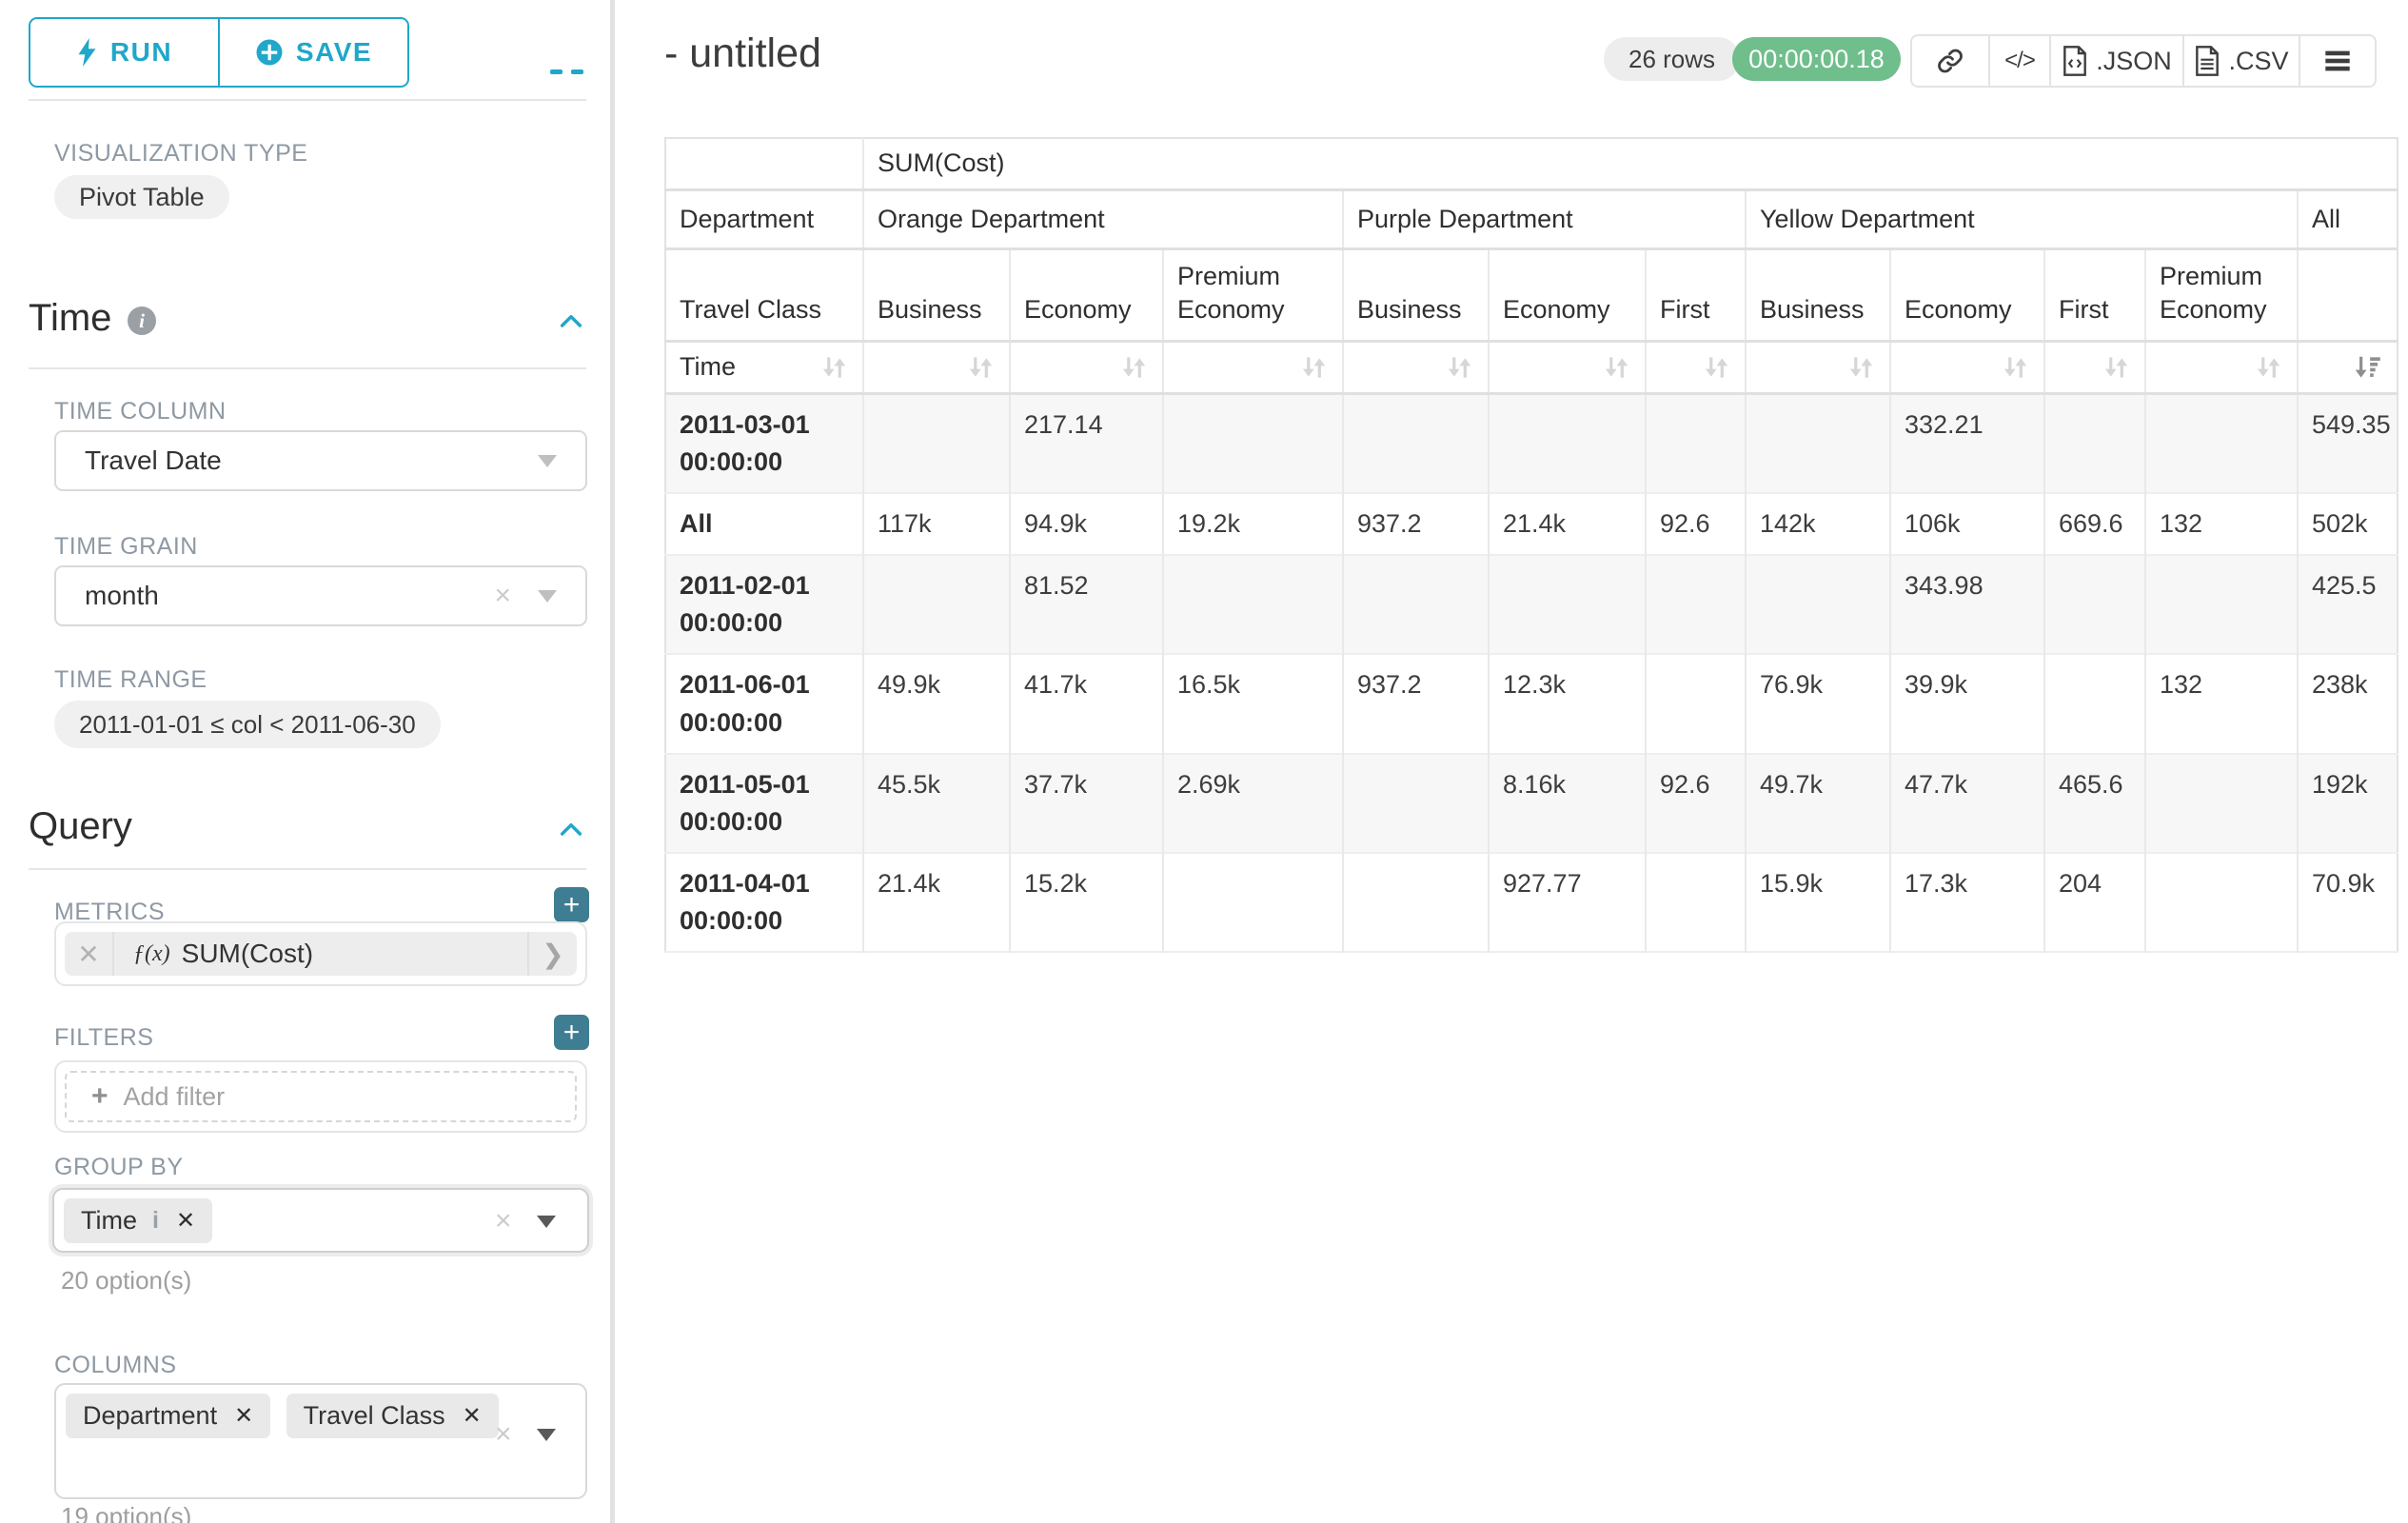  I want to click on pivot-cell: 465.6, so click(2095, 803).